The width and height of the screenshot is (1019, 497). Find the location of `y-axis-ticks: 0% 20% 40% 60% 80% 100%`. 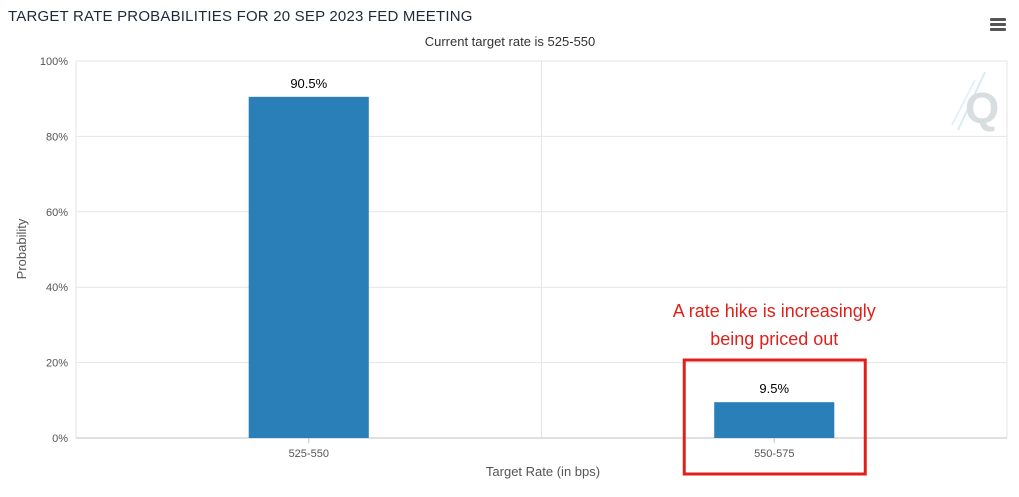

y-axis-ticks: 0% 20% 40% 60% 80% 100% is located at coordinates (54, 250).